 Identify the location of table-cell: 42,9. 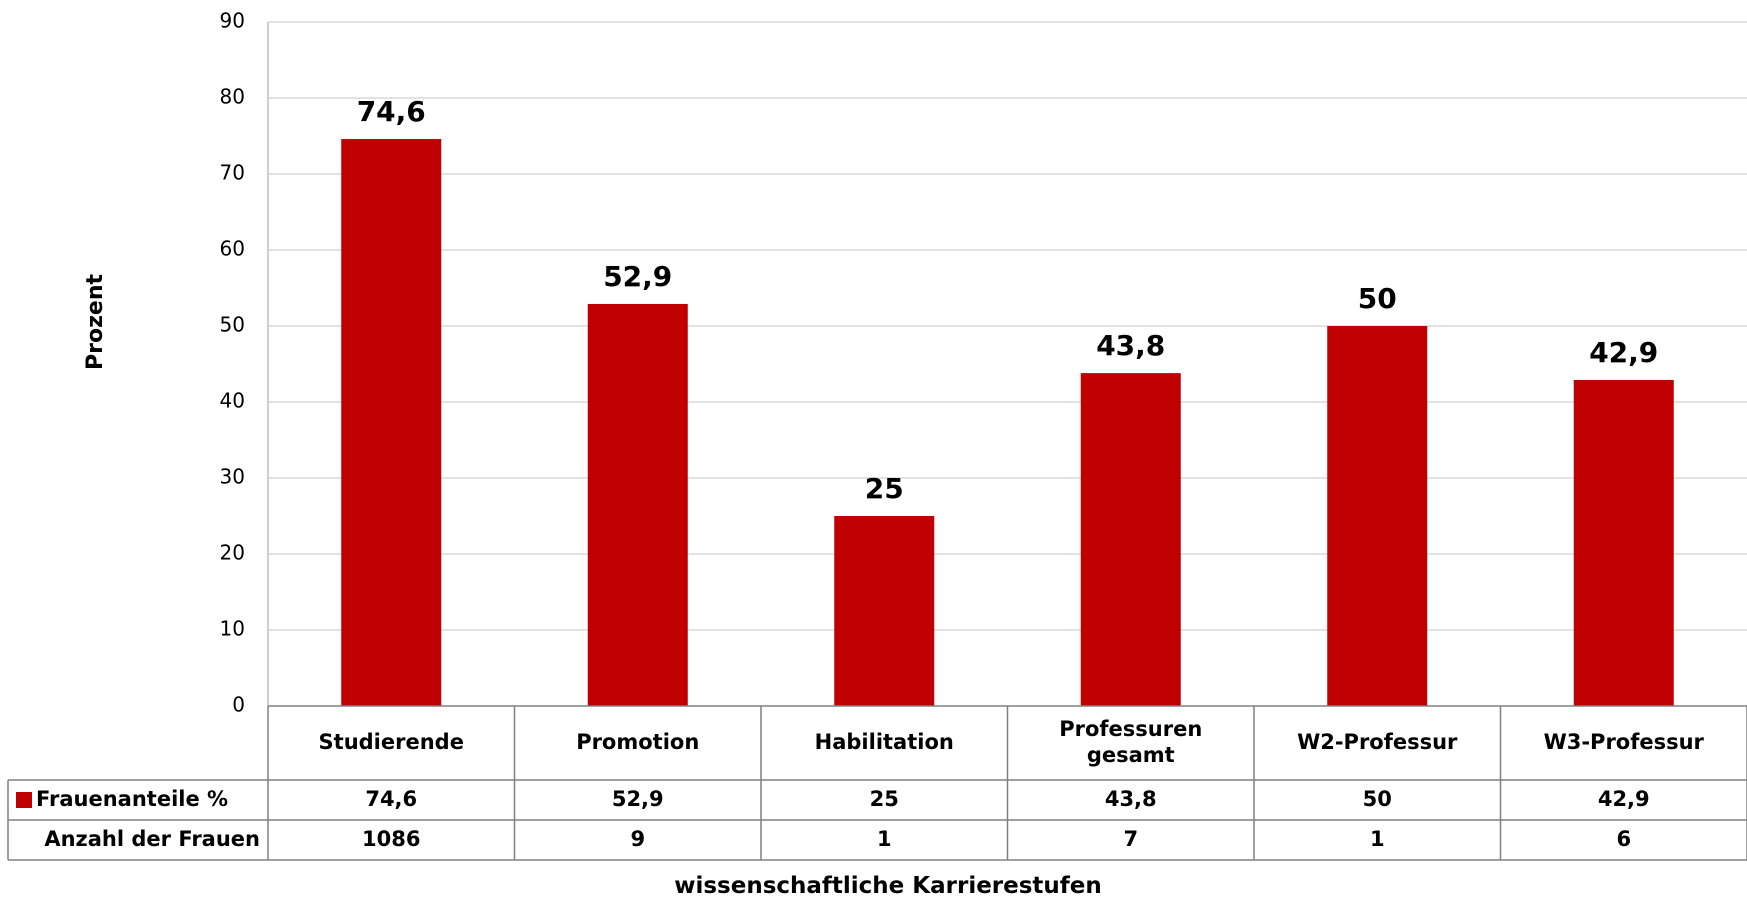
(1624, 799).